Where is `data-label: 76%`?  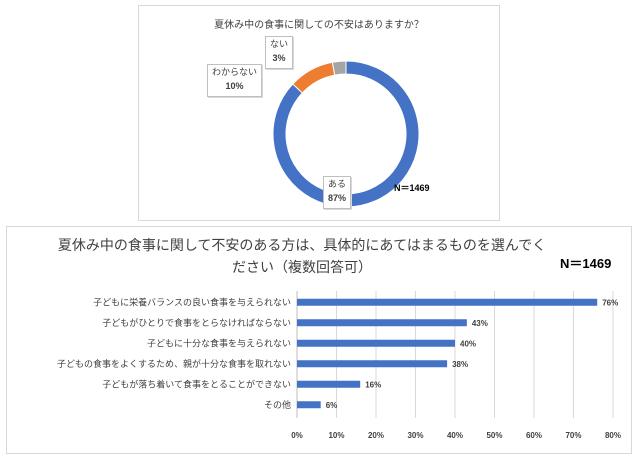 data-label: 76% is located at coordinates (610, 302).